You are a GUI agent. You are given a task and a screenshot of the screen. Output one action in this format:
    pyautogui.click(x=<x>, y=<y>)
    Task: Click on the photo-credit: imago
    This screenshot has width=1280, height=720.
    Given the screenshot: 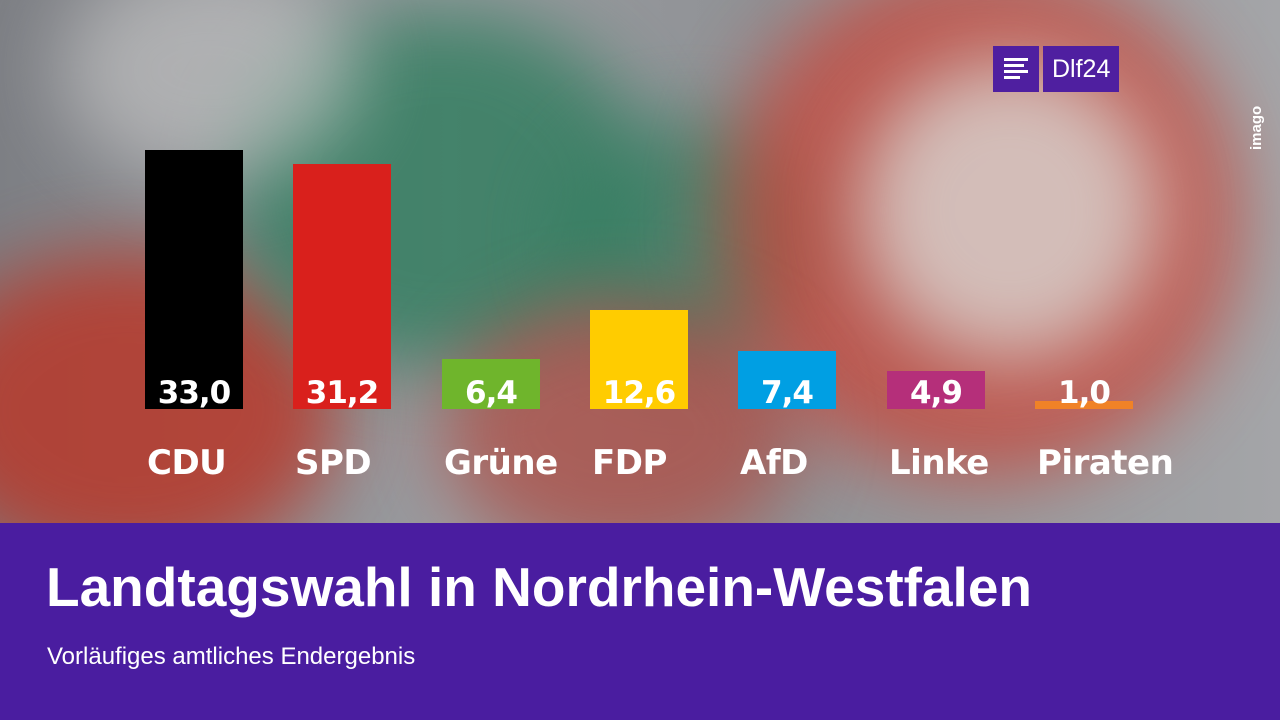 What is the action you would take?
    pyautogui.click(x=1256, y=127)
    